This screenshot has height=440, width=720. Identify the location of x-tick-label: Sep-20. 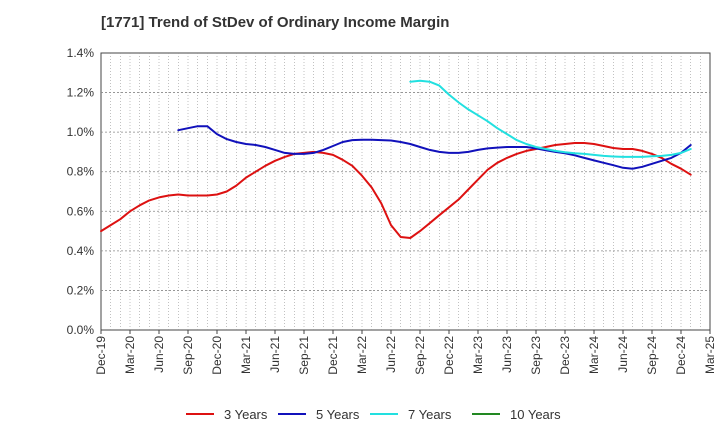
(188, 355).